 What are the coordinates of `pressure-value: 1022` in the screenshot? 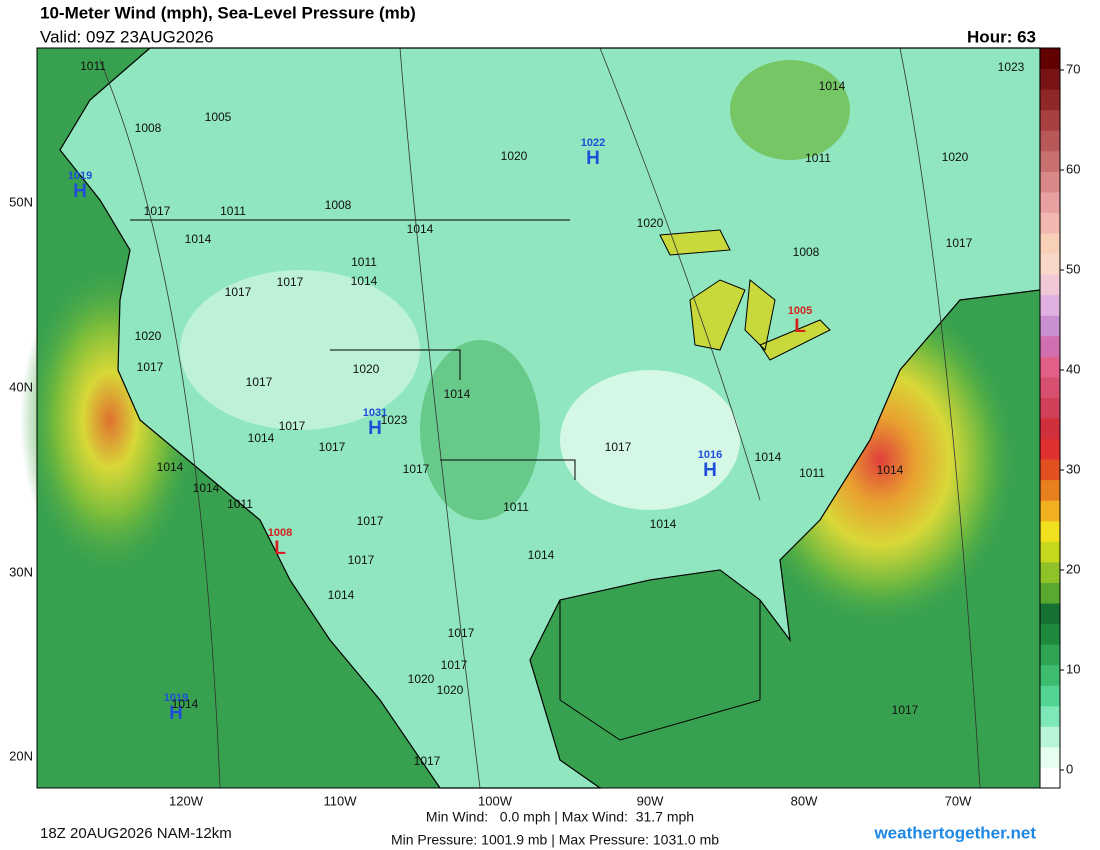 It's located at (593, 143).